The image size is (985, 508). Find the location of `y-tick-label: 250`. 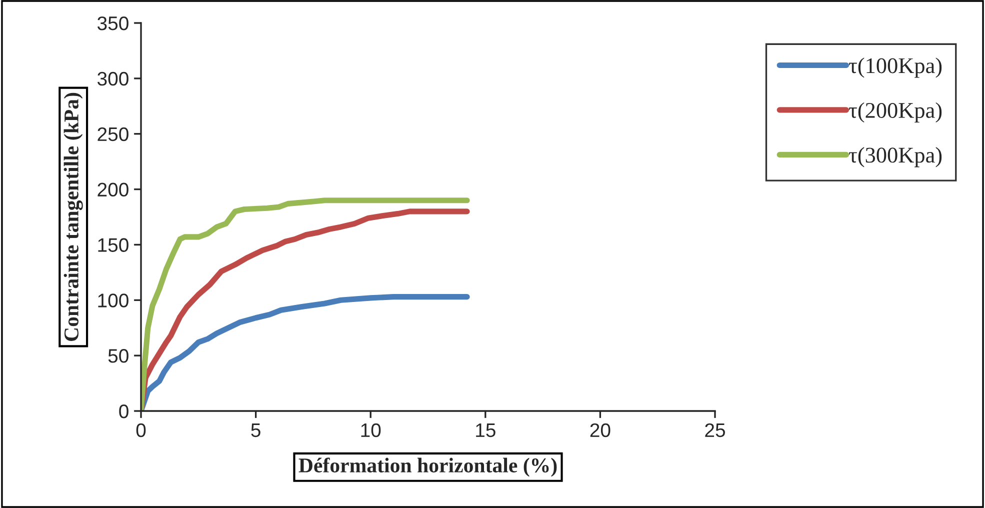

y-tick-label: 250 is located at coordinates (113, 134).